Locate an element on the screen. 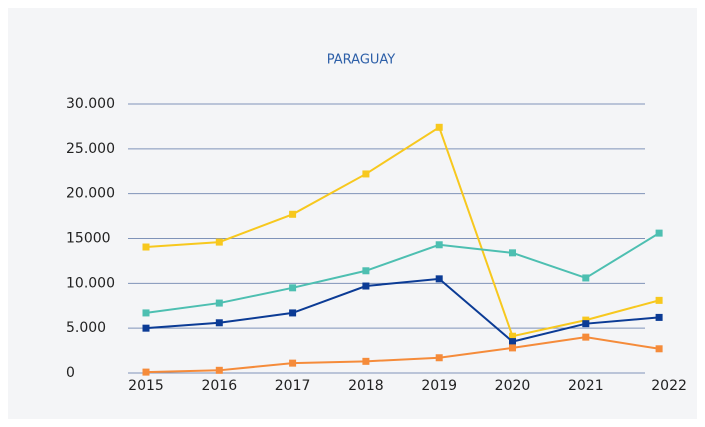  x-tick-label: 2016 is located at coordinates (219, 386).